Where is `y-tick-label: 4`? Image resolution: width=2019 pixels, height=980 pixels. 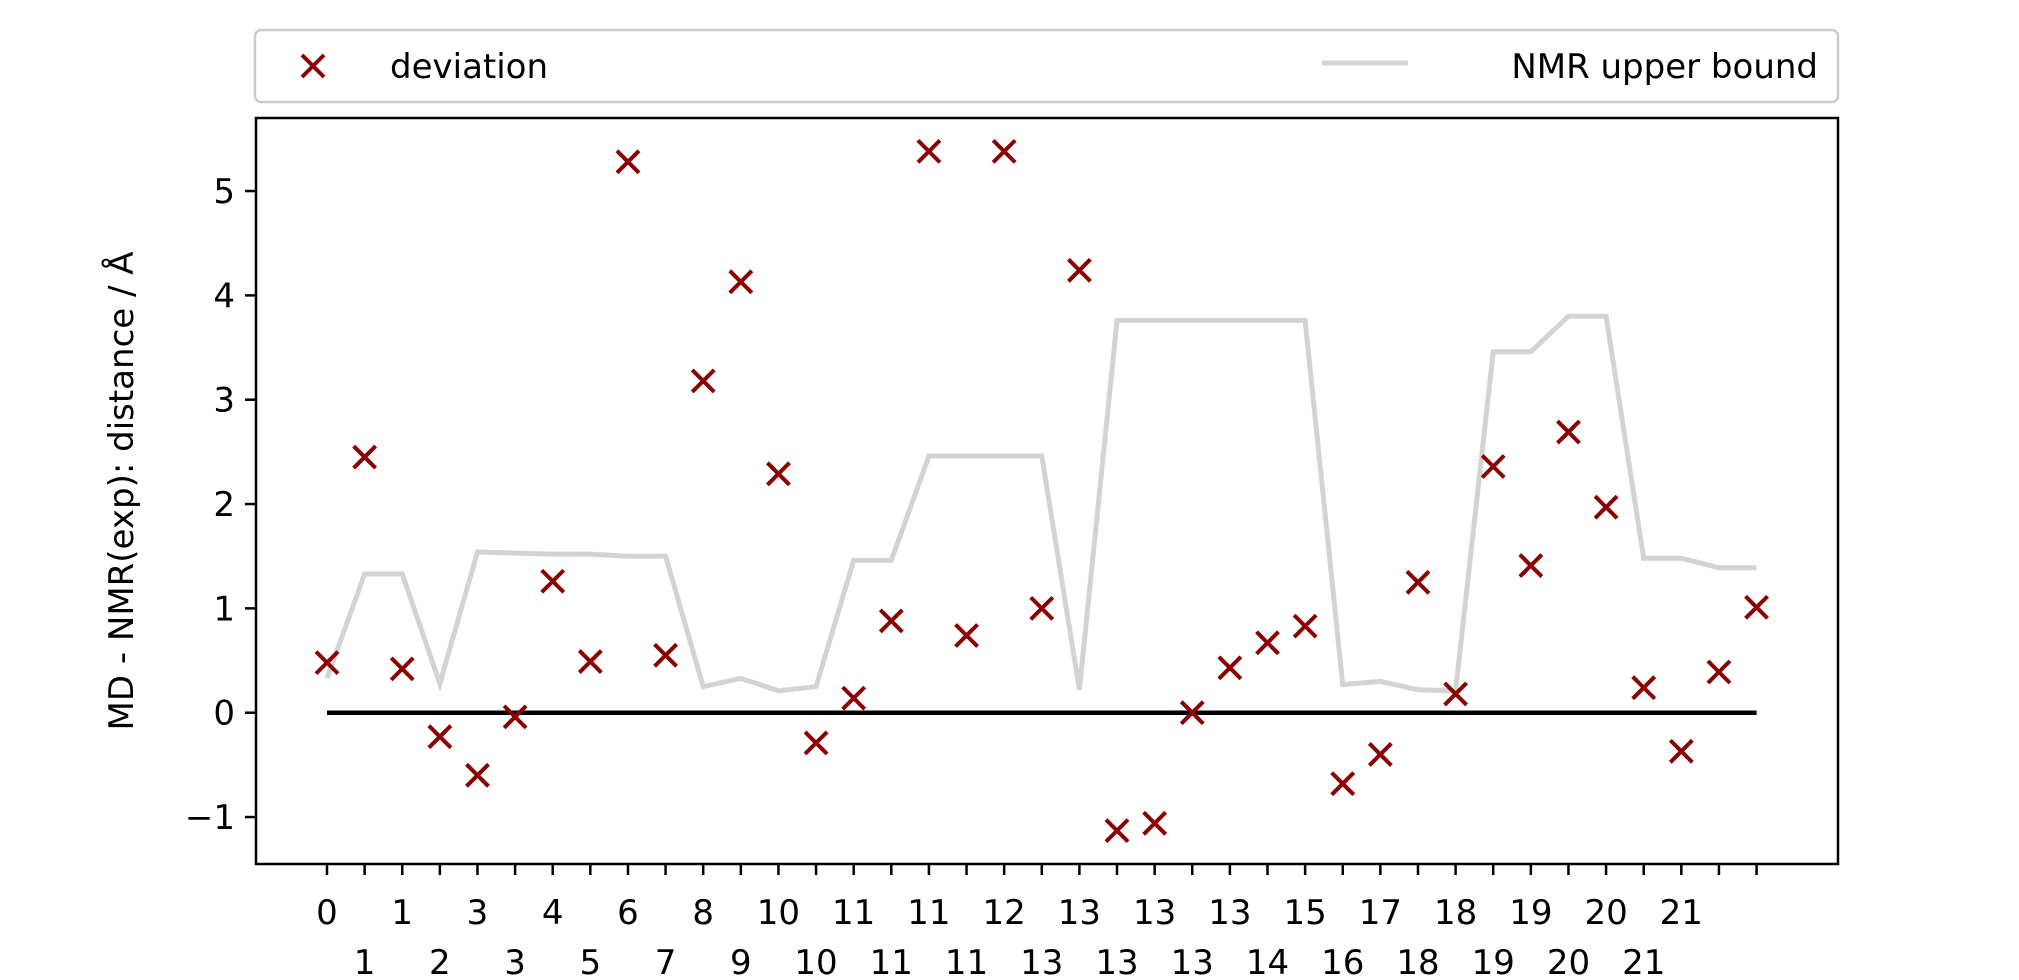 y-tick-label: 4 is located at coordinates (224, 296).